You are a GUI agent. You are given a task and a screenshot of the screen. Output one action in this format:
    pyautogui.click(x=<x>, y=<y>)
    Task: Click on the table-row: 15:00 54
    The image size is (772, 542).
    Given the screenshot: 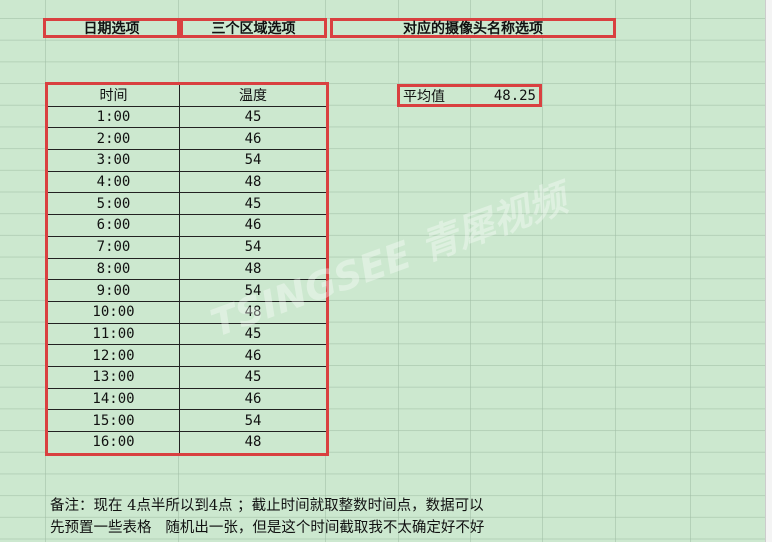 What is the action you would take?
    pyautogui.click(x=187, y=420)
    